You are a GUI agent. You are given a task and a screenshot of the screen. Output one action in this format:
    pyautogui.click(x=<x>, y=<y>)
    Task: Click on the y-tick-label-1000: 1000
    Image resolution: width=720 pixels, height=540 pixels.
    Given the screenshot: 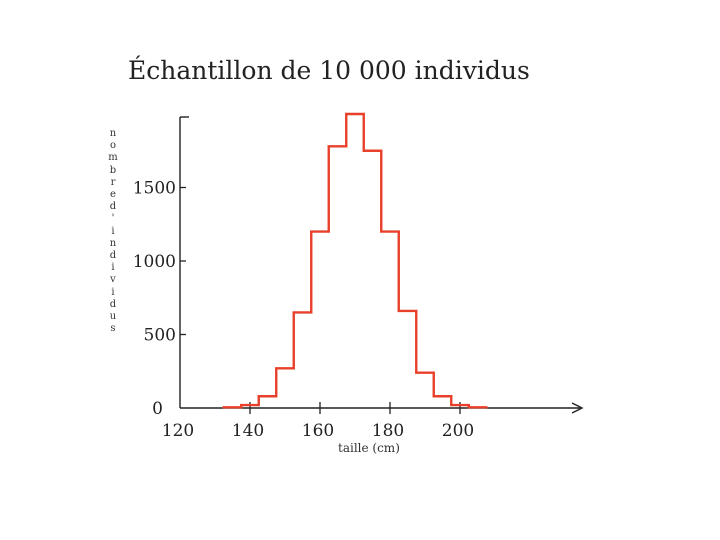 What is the action you would take?
    pyautogui.click(x=154, y=262)
    